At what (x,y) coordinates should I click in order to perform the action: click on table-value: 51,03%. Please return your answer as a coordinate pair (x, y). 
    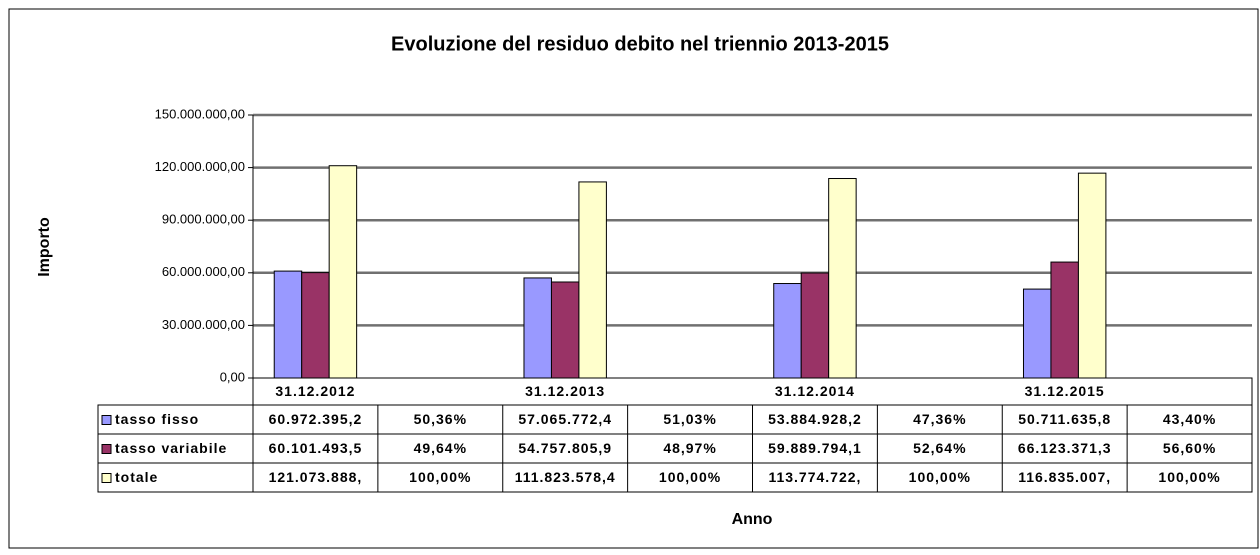
    Looking at the image, I should click on (689, 419).